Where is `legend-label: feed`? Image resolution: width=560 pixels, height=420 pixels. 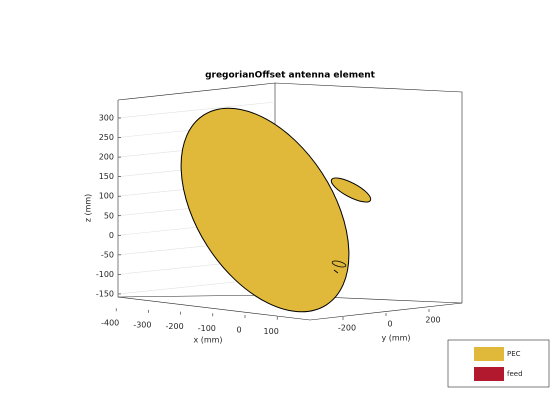
legend-label: feed is located at coordinates (515, 374).